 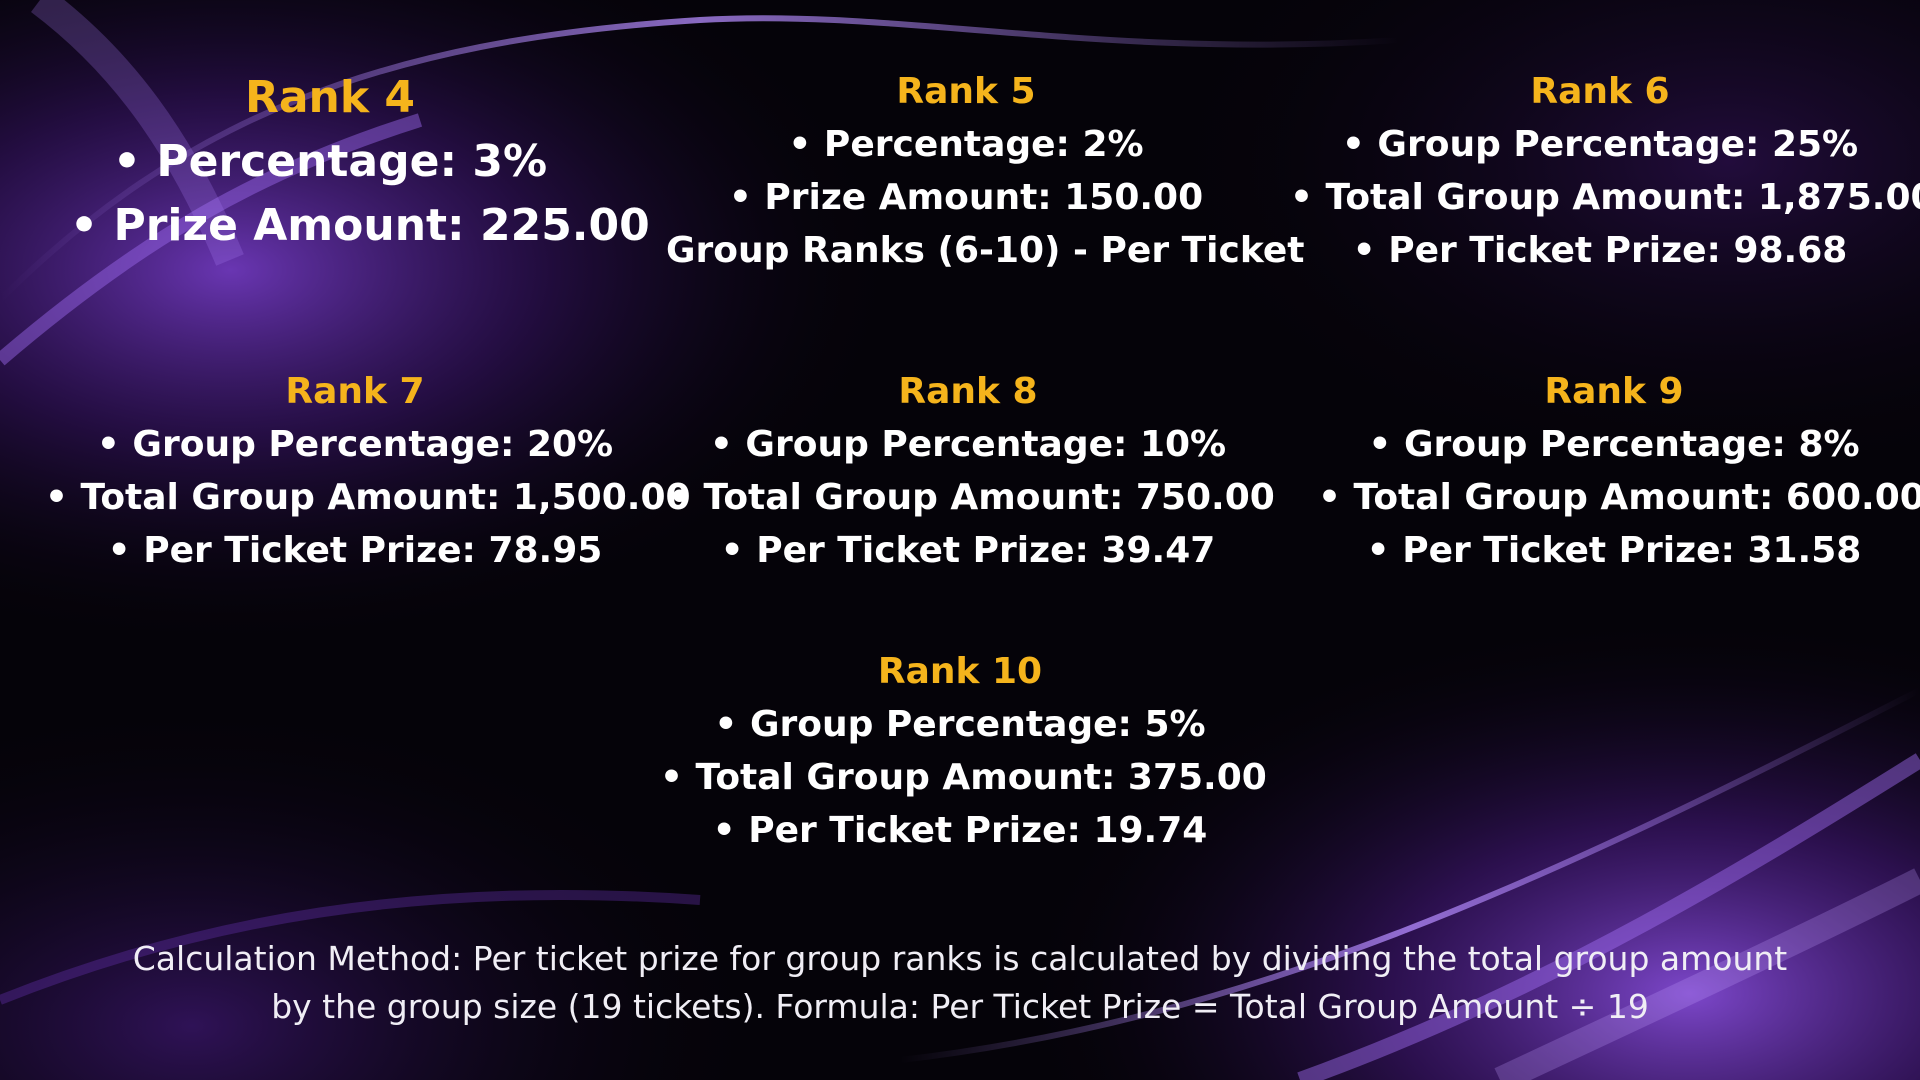 What do you see at coordinates (1614, 550) in the screenshot?
I see `rank-9-per-ticket-prize: • Per Ticket Prize: 31.58` at bounding box center [1614, 550].